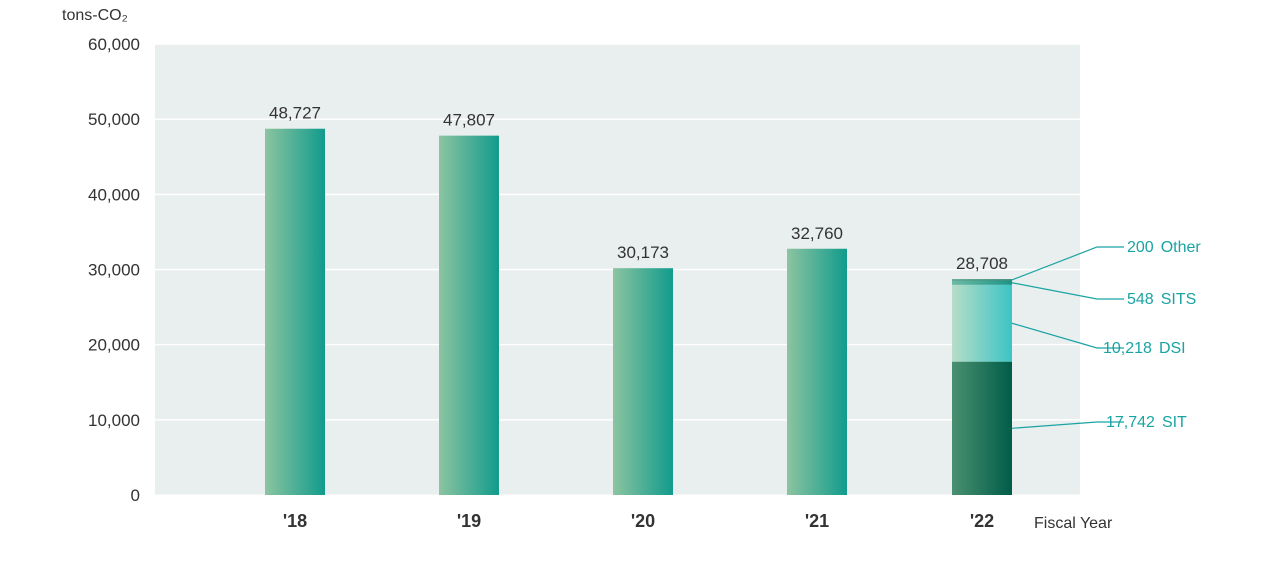 The width and height of the screenshot is (1281, 568). I want to click on y-tick-label: 60,000, so click(114, 44).